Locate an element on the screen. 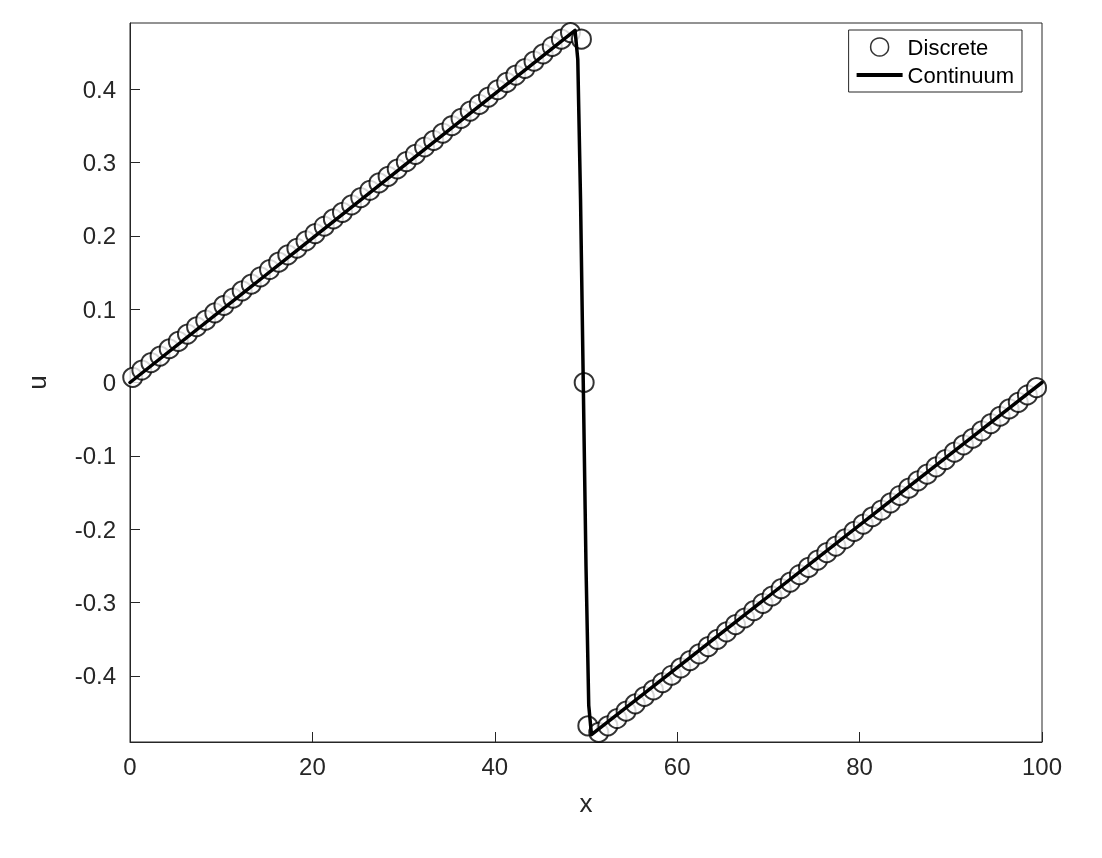  y-tick-label: 0.4 is located at coordinates (99, 89).